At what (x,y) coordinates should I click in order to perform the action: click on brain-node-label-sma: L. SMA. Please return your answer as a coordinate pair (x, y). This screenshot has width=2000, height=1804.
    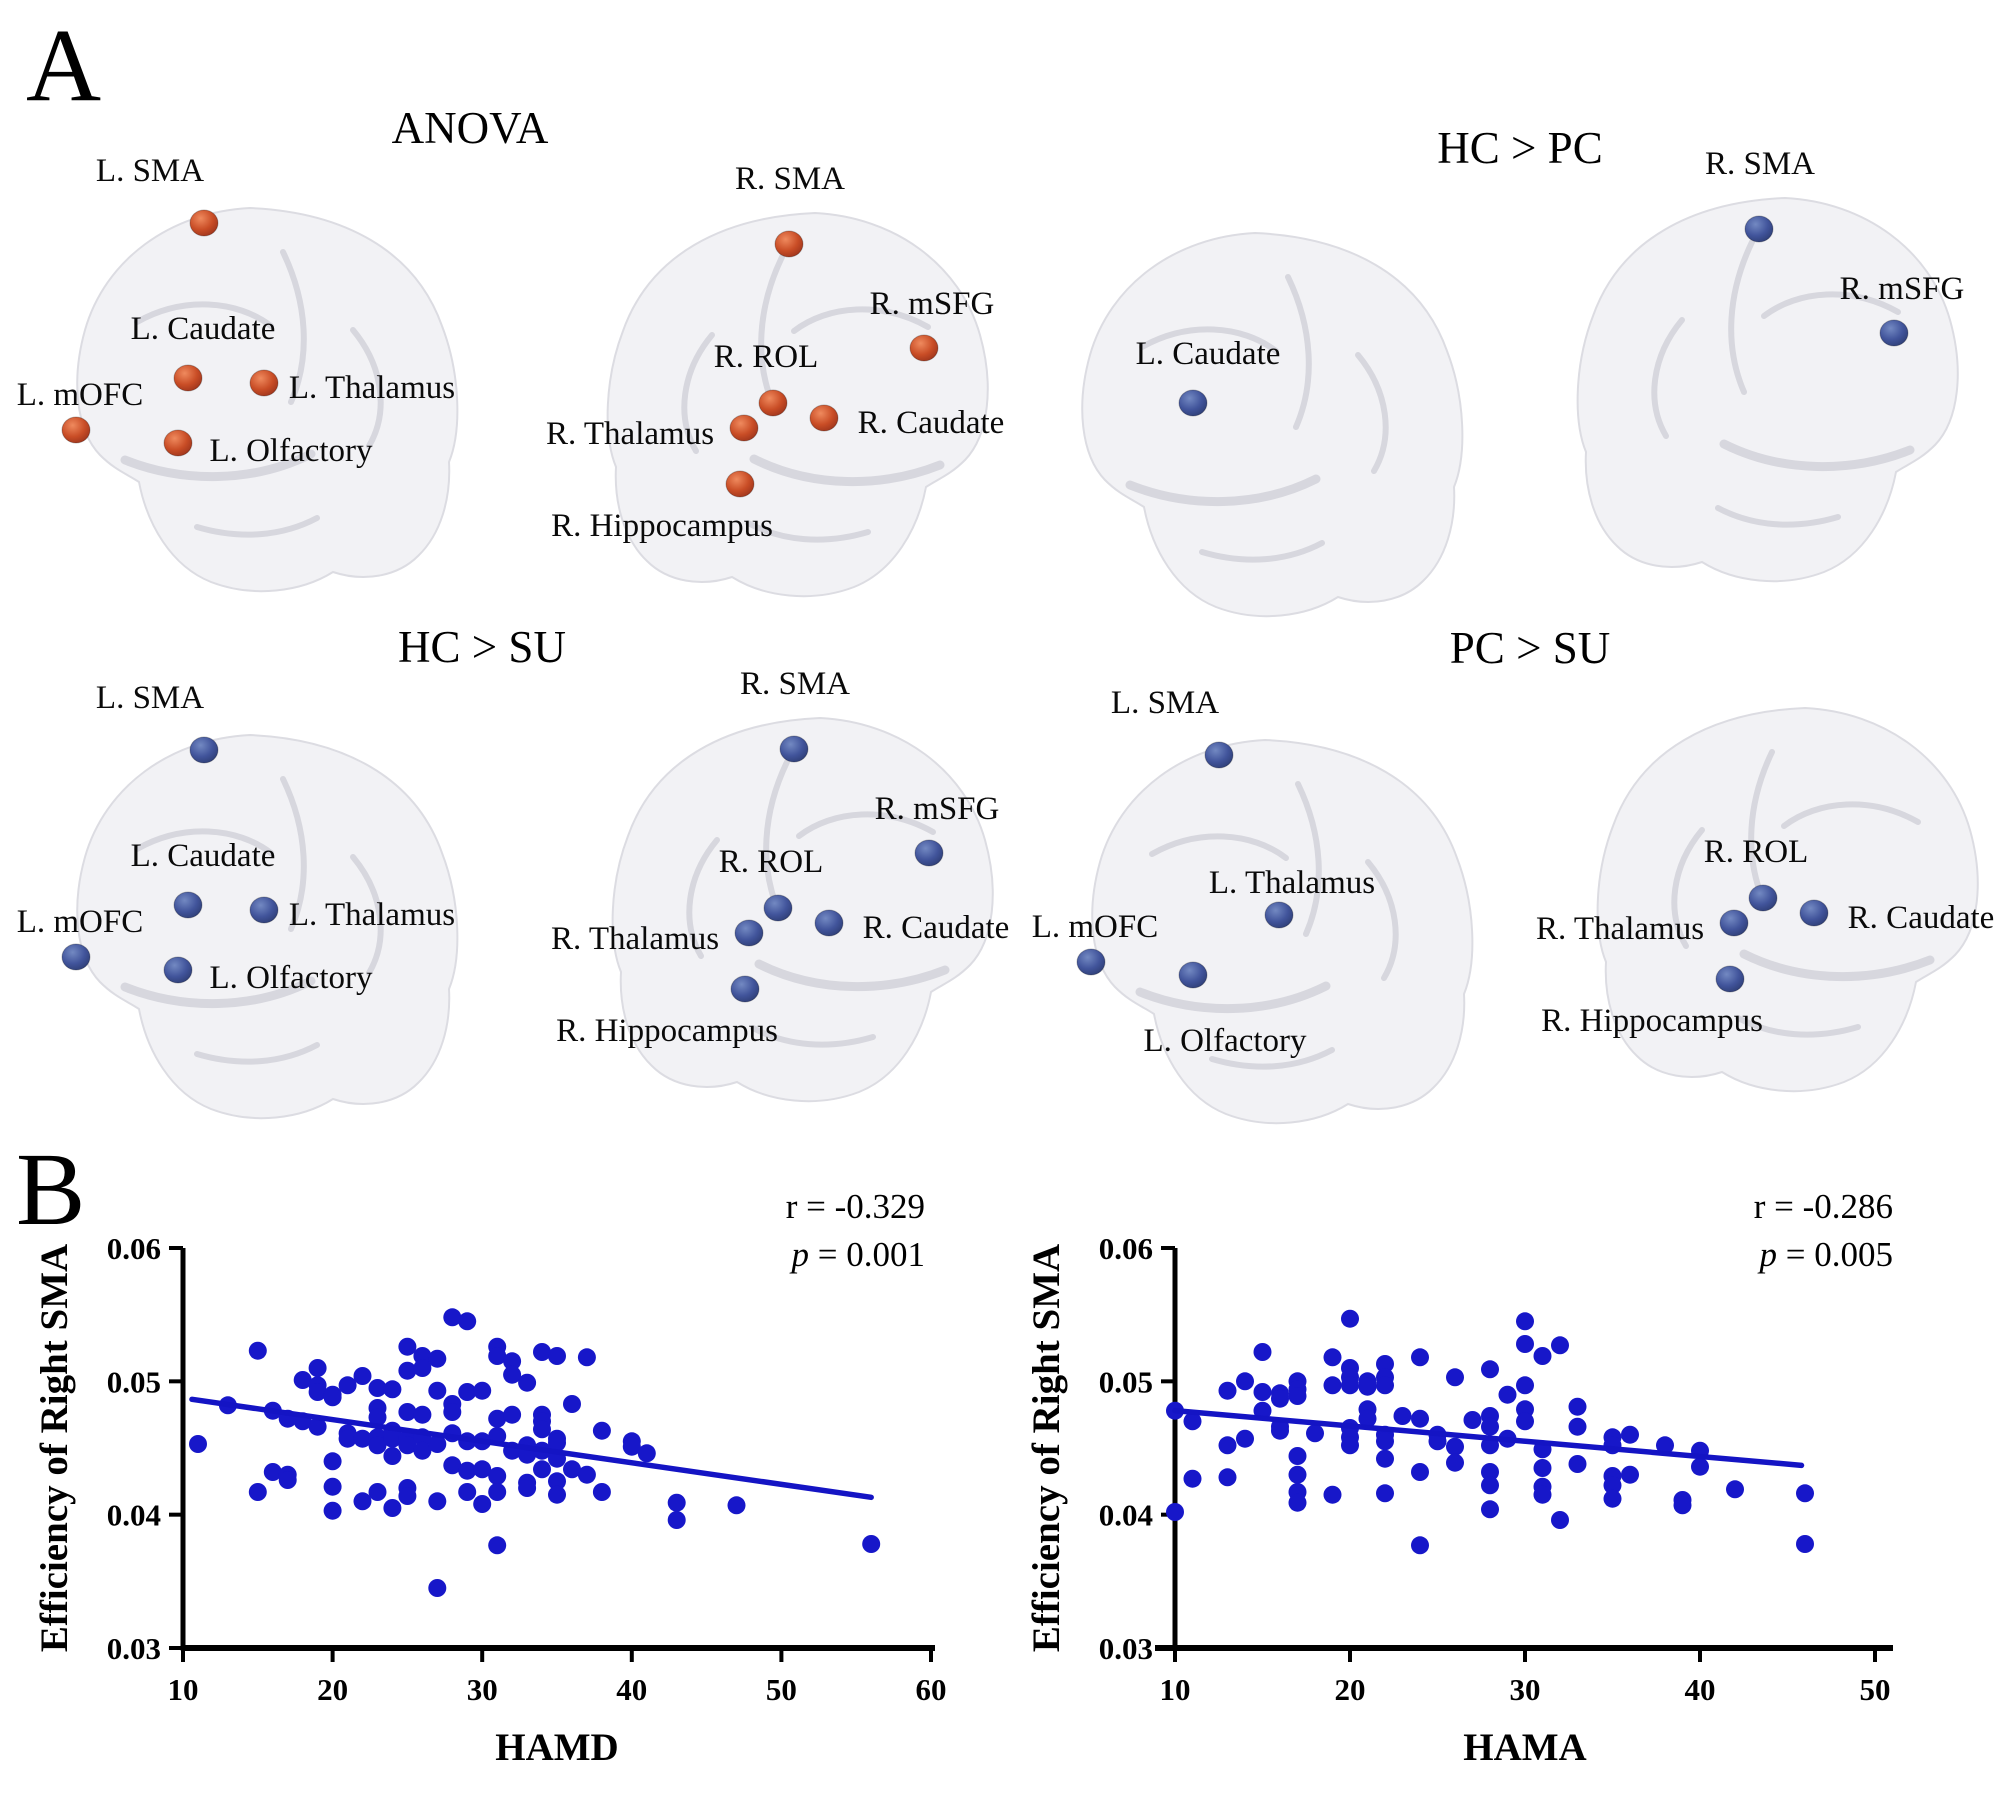
    Looking at the image, I should click on (150, 171).